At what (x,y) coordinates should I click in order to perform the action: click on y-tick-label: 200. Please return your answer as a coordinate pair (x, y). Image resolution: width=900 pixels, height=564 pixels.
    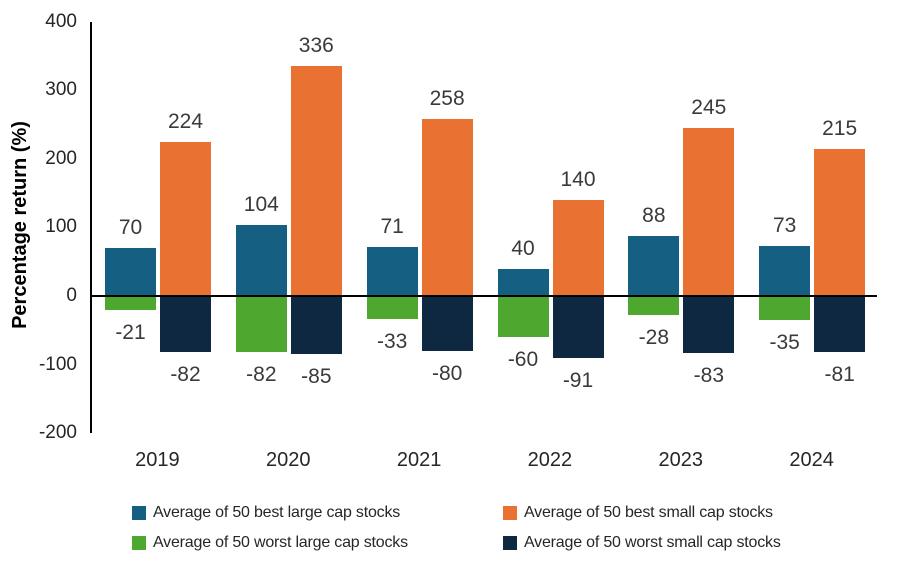
    Looking at the image, I should click on (61, 158).